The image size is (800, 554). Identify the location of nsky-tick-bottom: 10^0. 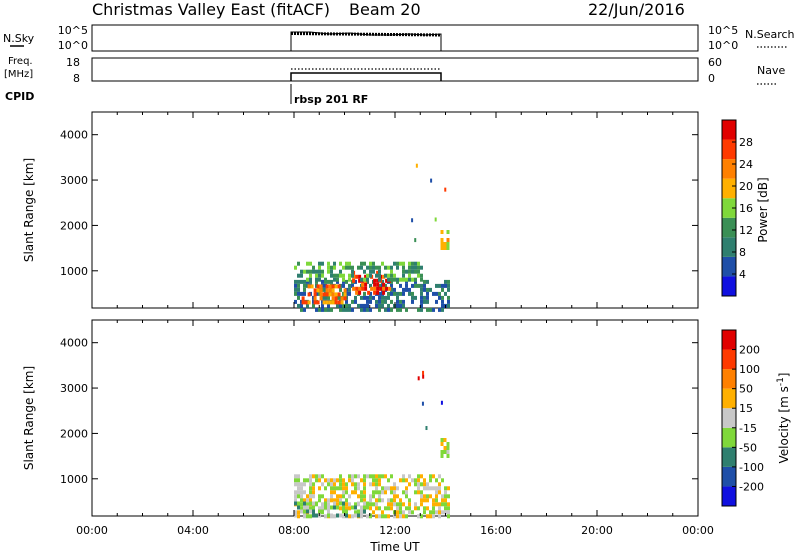
(73, 45).